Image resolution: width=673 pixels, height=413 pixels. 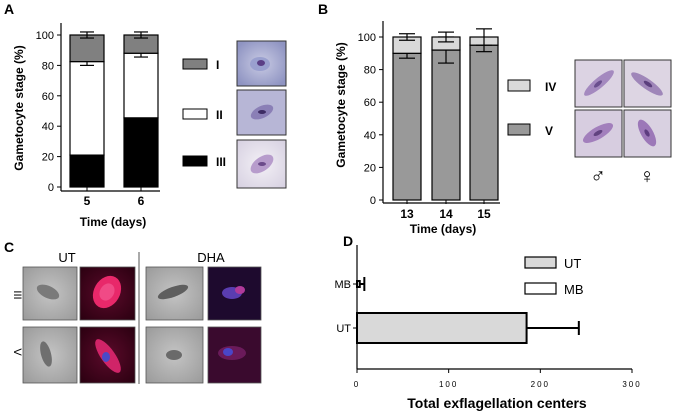 What do you see at coordinates (343, 285) in the screenshot?
I see `y-tick-label: MB` at bounding box center [343, 285].